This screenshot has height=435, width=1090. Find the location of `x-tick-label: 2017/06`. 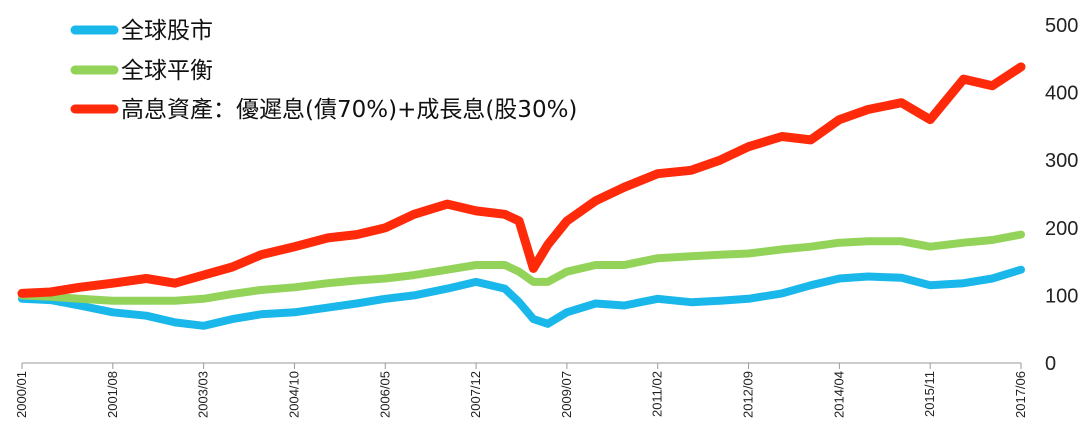

x-tick-label: 2017/06 is located at coordinates (1020, 394).